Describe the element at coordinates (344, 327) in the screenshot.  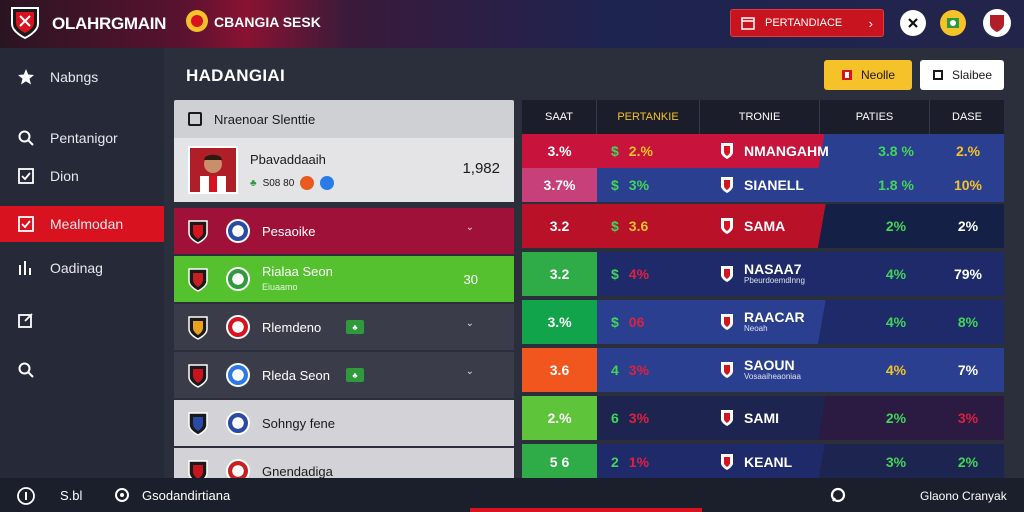
I see `list-item: Rlemdeno ♣ ⌄` at that location.